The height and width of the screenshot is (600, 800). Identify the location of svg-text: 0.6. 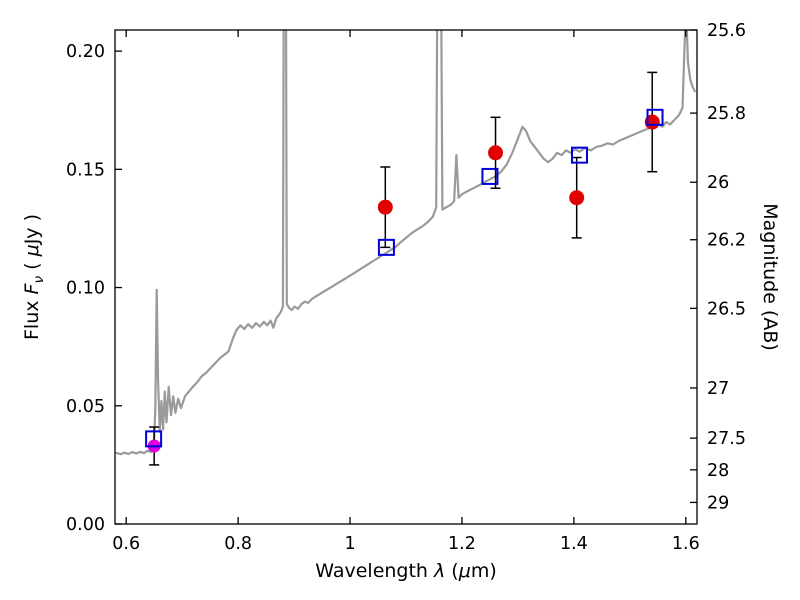
(126, 544).